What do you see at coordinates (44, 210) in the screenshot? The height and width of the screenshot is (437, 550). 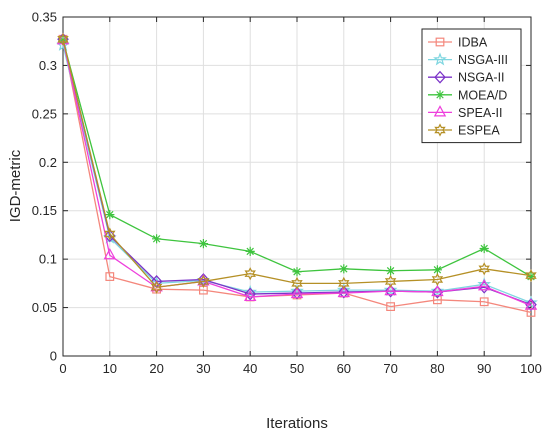 I see `y-tick-label: 0.15` at bounding box center [44, 210].